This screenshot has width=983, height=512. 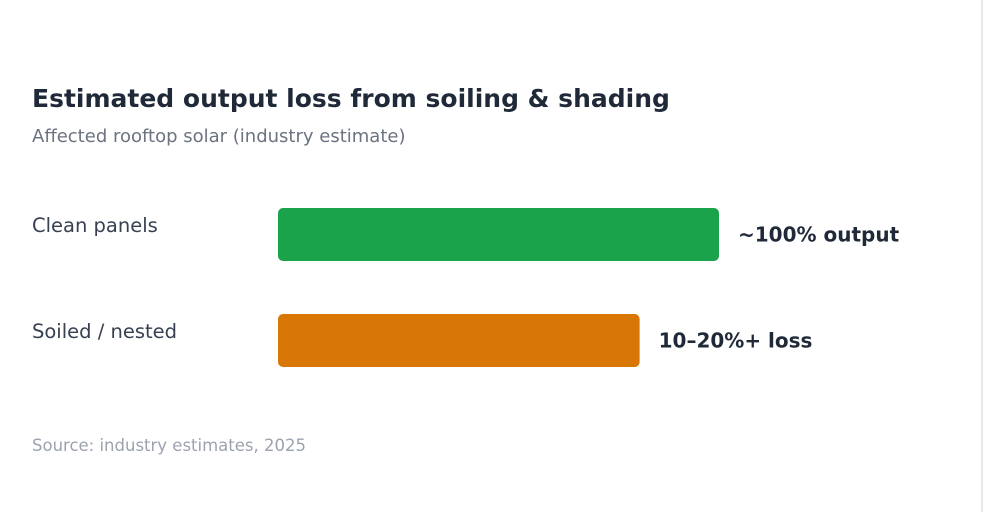 What do you see at coordinates (819, 235) in the screenshot?
I see `data-label: ~100% output` at bounding box center [819, 235].